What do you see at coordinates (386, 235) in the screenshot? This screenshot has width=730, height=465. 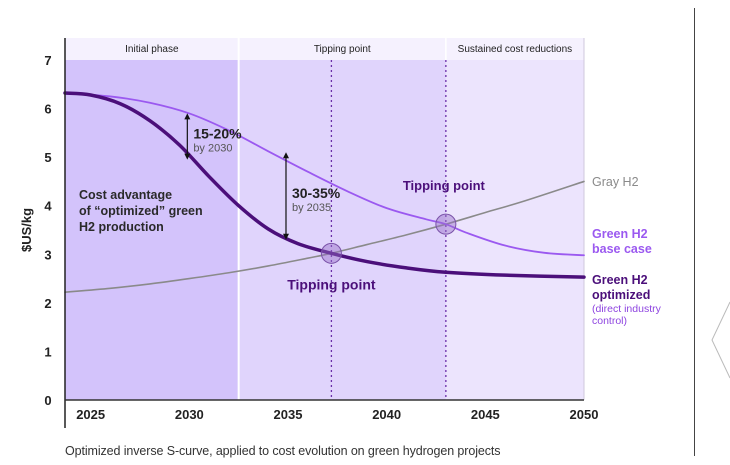 I see `tipping-point-circles: Tipping point Tipping point` at bounding box center [386, 235].